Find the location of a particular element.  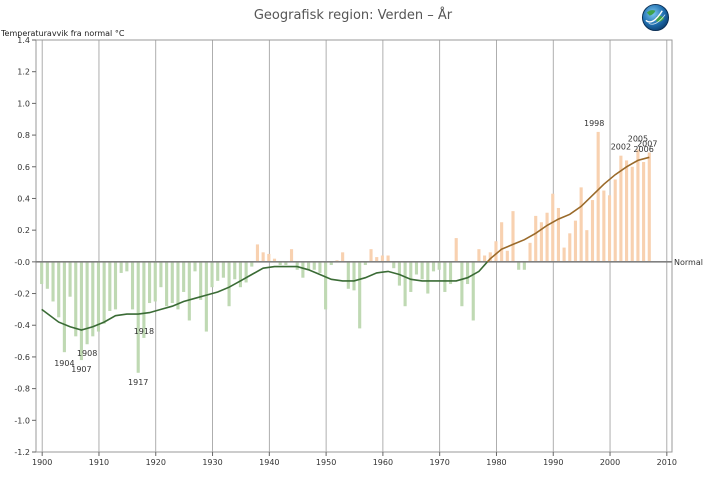

bar-1960 is located at coordinates (382, 258).